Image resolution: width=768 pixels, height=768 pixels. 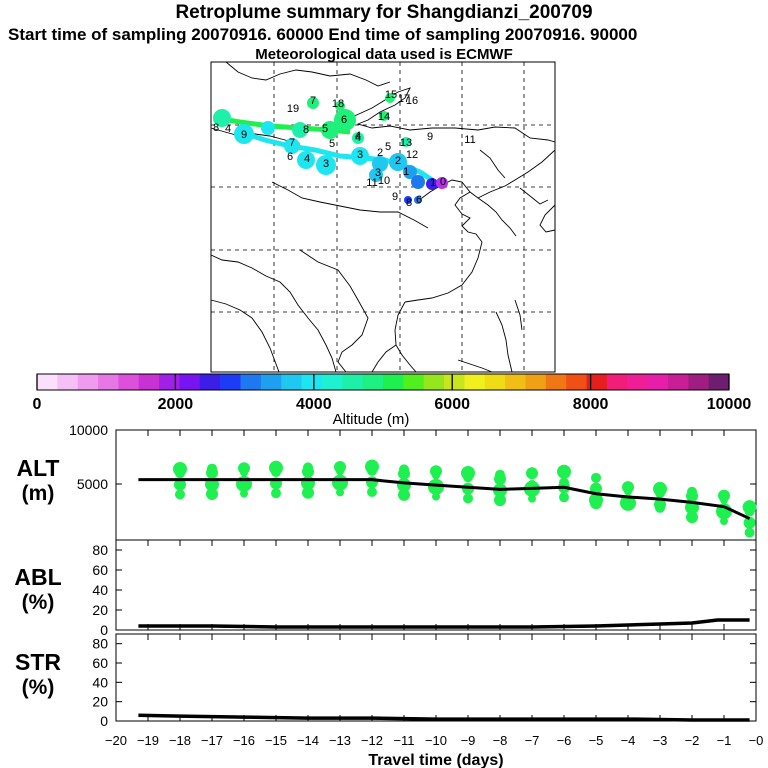 I want to click on map-day-label: 9, so click(x=430, y=137).